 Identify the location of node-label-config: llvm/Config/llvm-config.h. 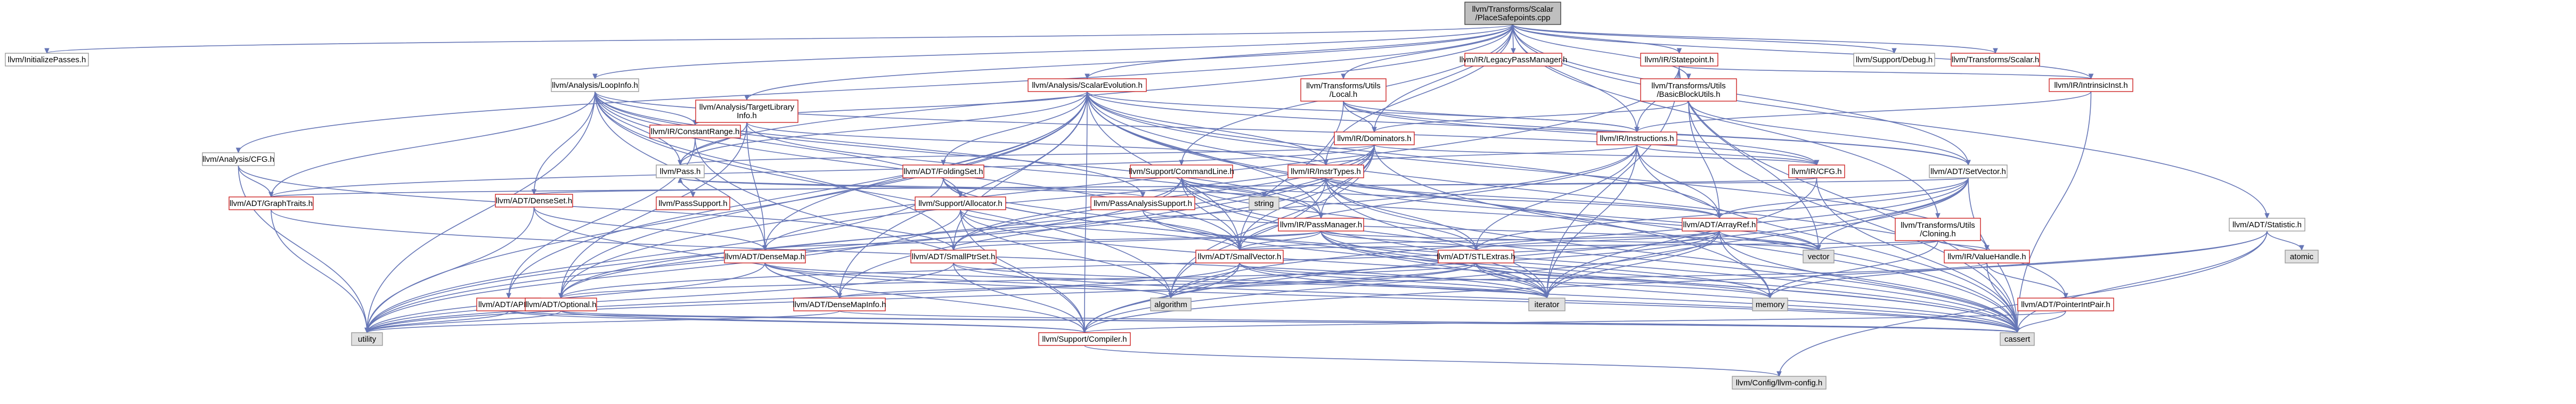
(1779, 382).